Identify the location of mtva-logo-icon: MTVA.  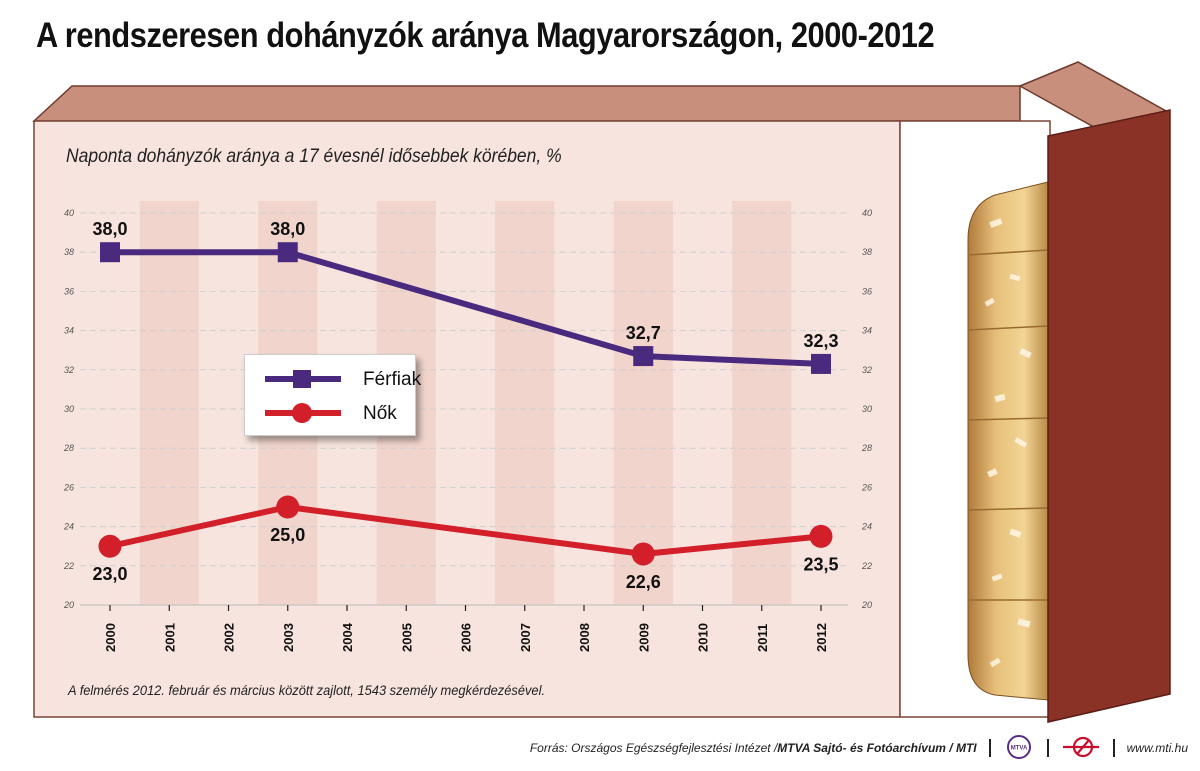
(1019, 748).